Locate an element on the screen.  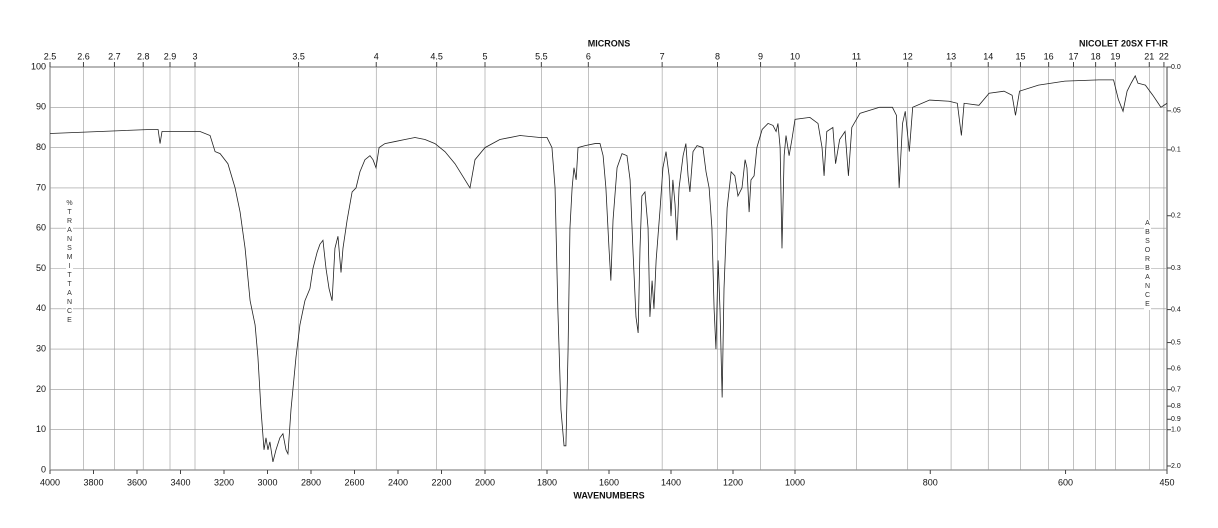
micron-tick-label: 7 is located at coordinates (662, 56).